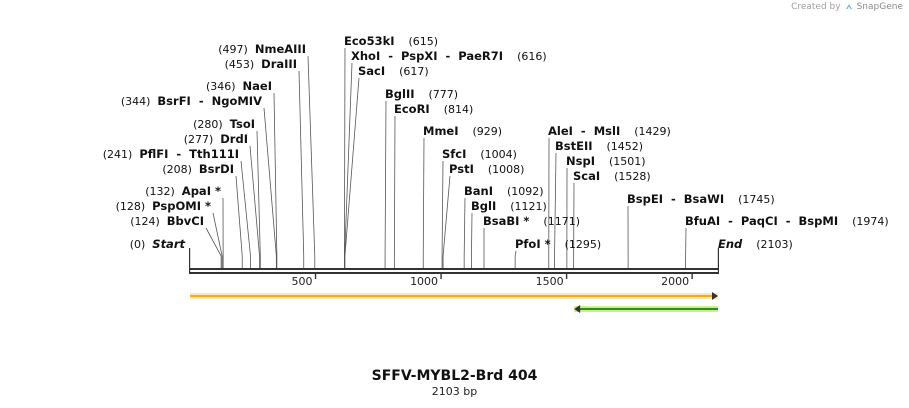 The image size is (909, 408). Describe the element at coordinates (518, 191) in the screenshot. I see `site-position: (1092)` at that location.